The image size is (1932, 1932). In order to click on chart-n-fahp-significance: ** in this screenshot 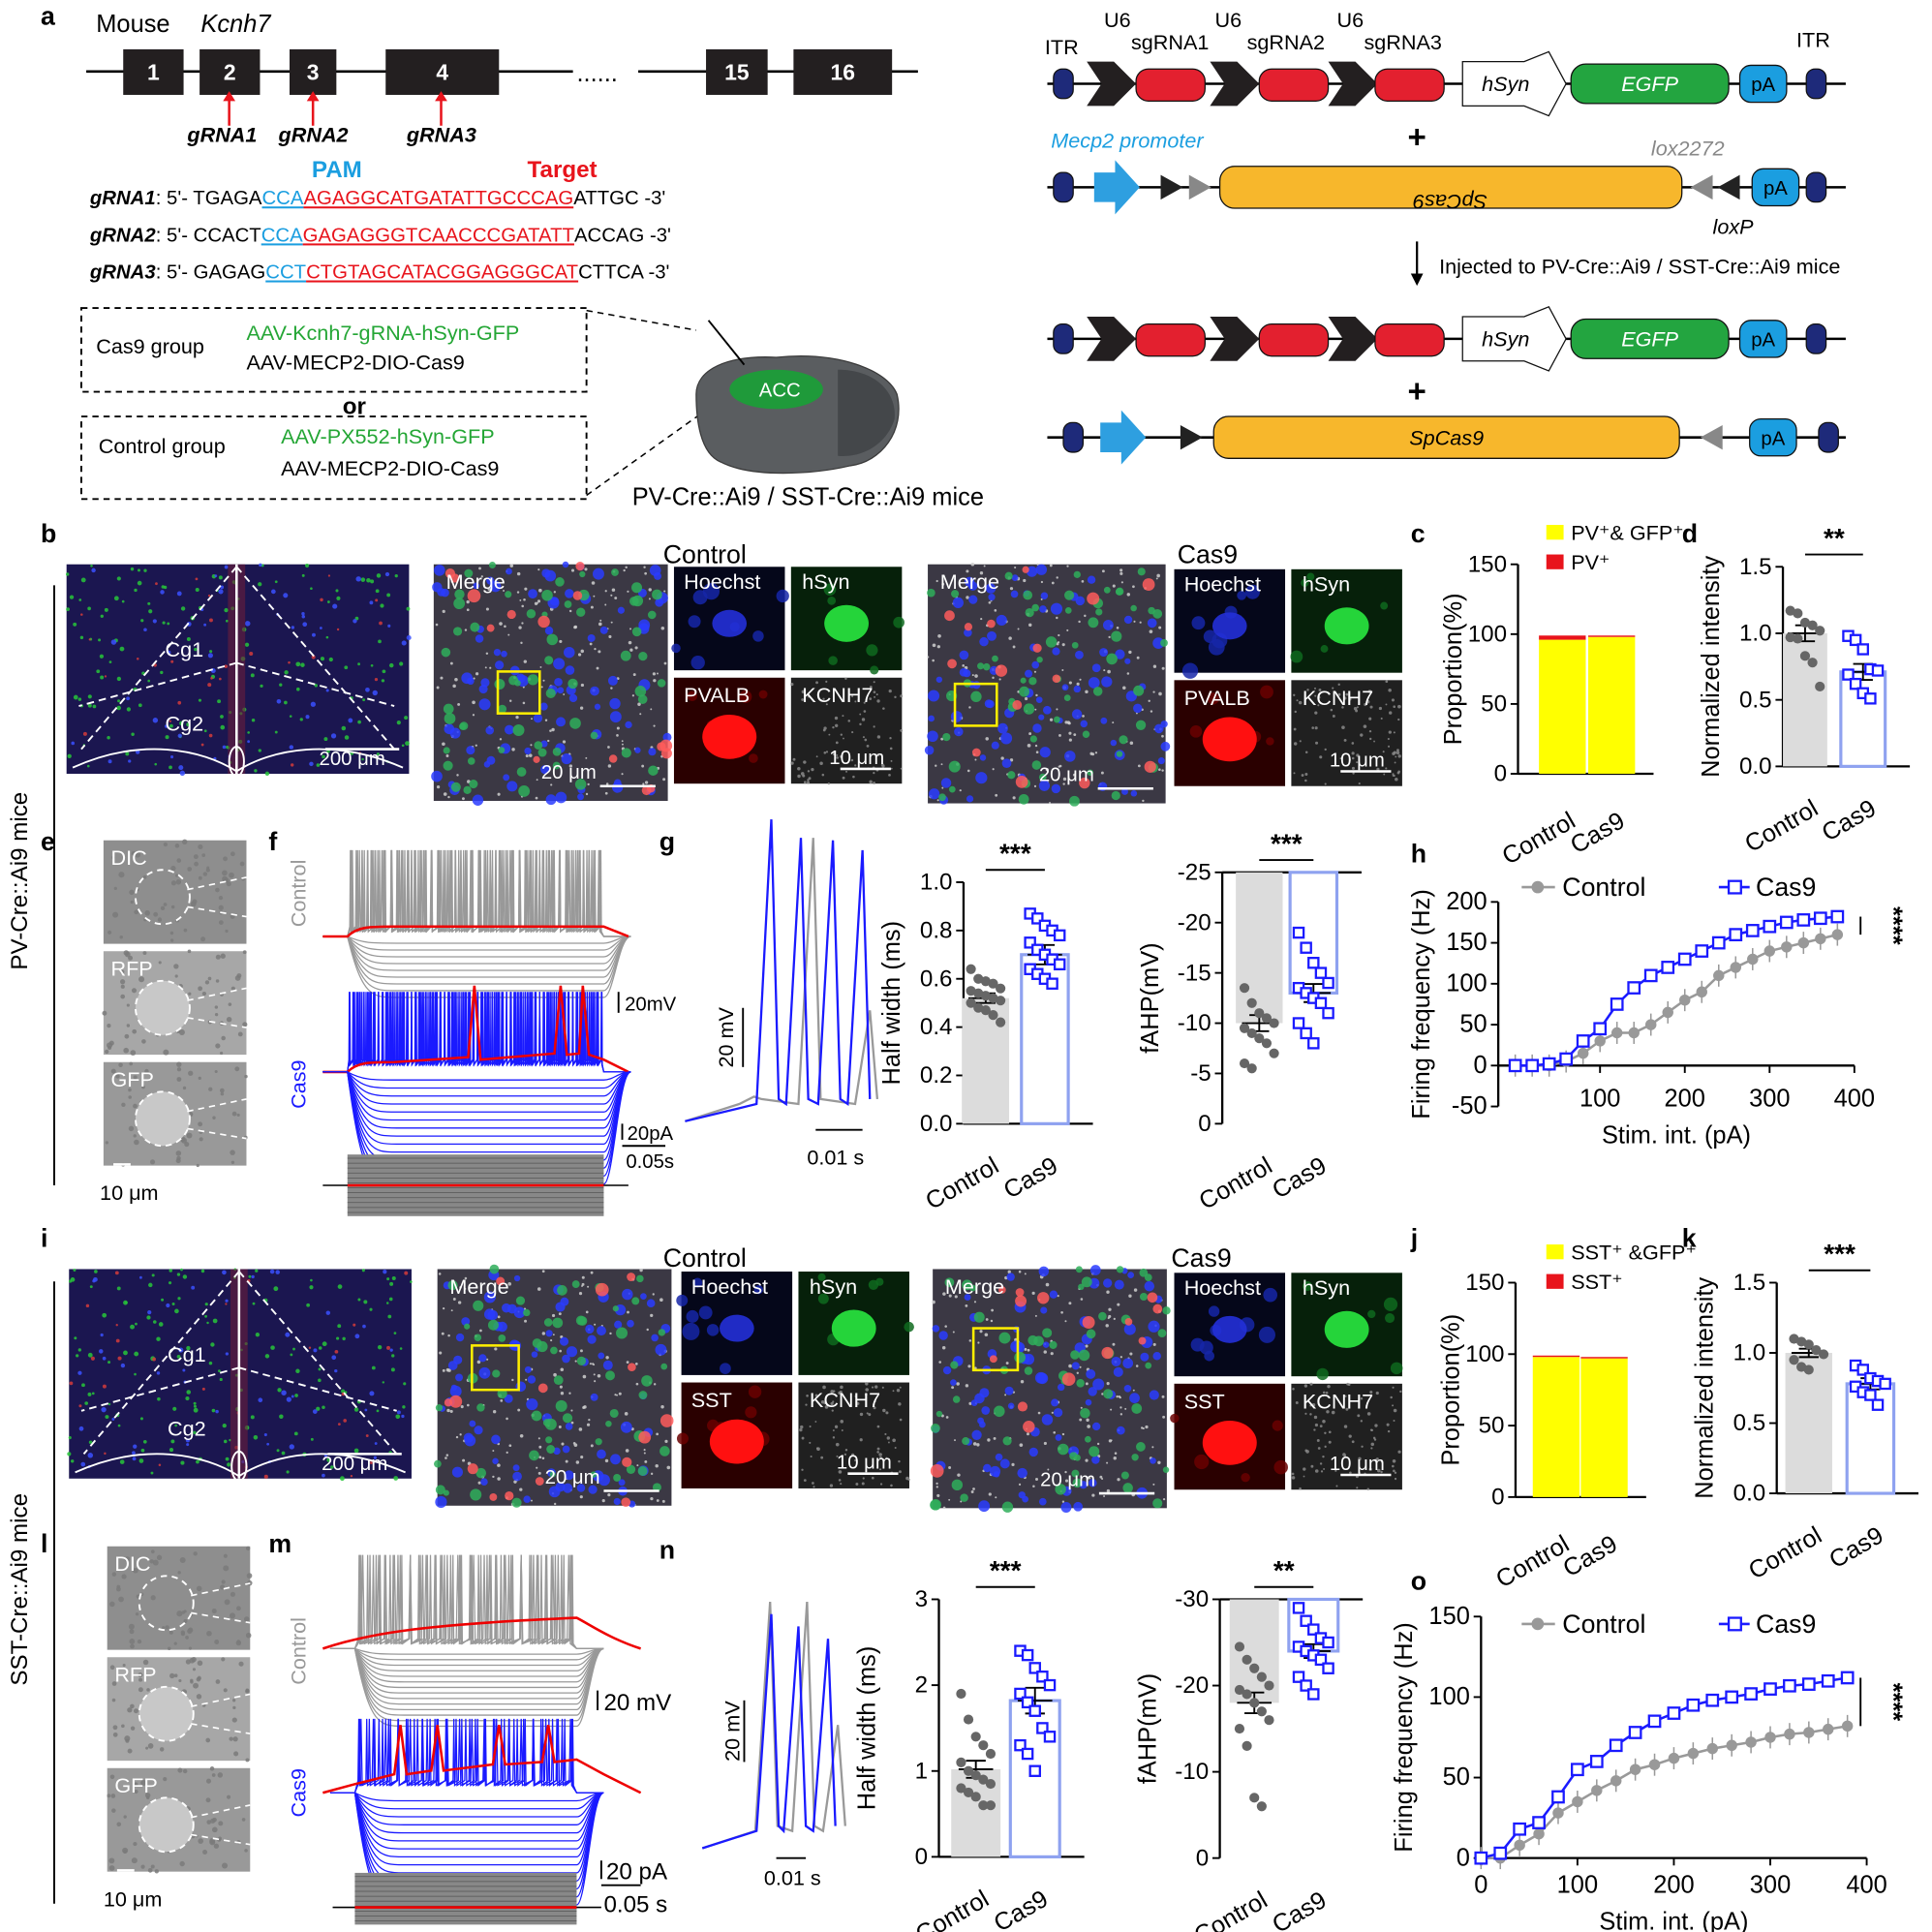, I will do `click(1284, 1570)`.